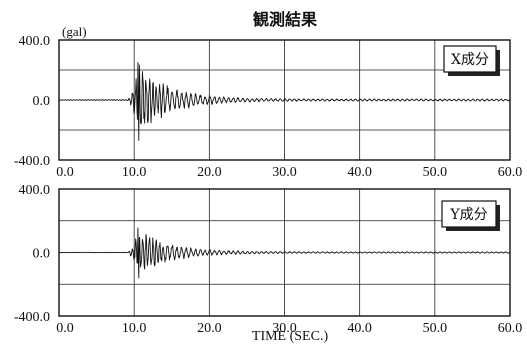 The height and width of the screenshot is (344, 527). Describe the element at coordinates (74, 31) in the screenshot. I see `unit-label: (gal)` at that location.